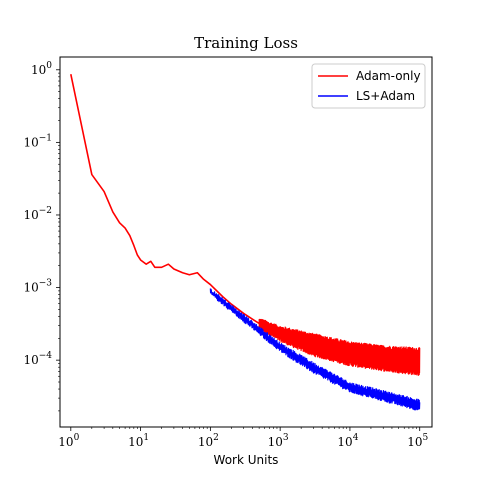 The image size is (480, 480). What do you see at coordinates (339, 347) in the screenshot?
I see `series-band-adam-only` at bounding box center [339, 347].